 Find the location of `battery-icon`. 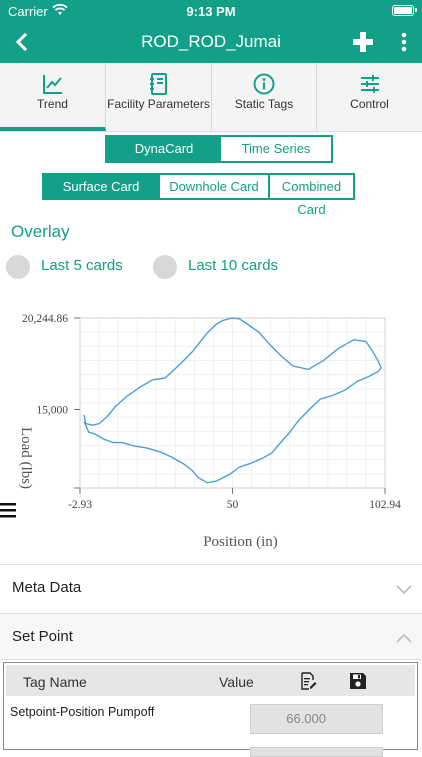

battery-icon is located at coordinates (404, 10).